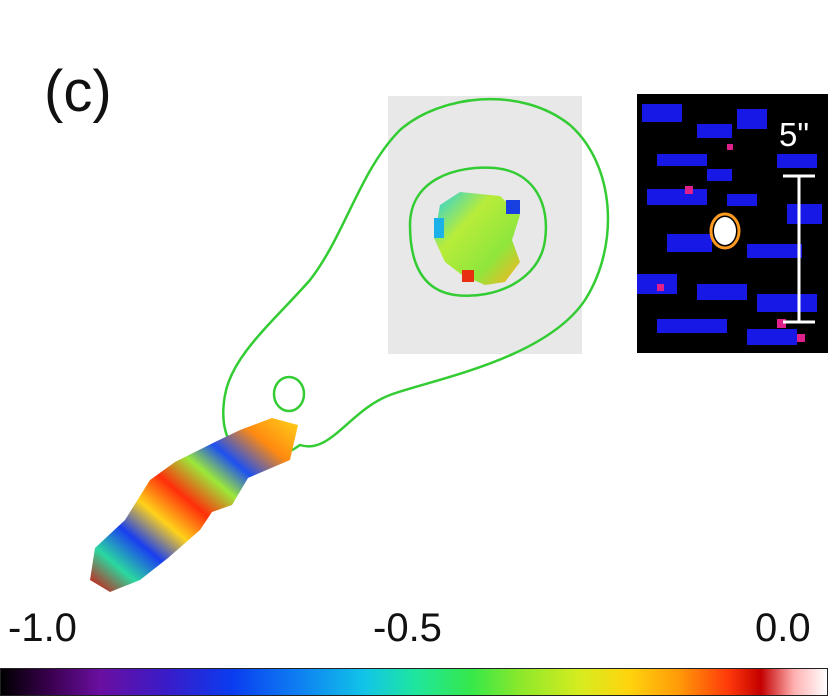  Describe the element at coordinates (414, 682) in the screenshot. I see `colorbar` at that location.